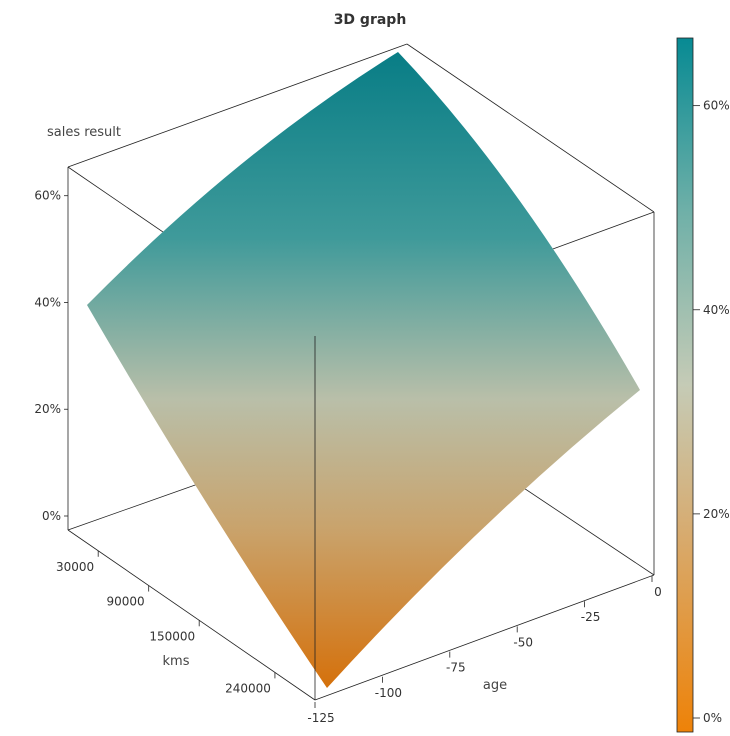 The height and width of the screenshot is (736, 730). What do you see at coordinates (248, 688) in the screenshot?
I see `kms-tick-label: 240000` at bounding box center [248, 688].